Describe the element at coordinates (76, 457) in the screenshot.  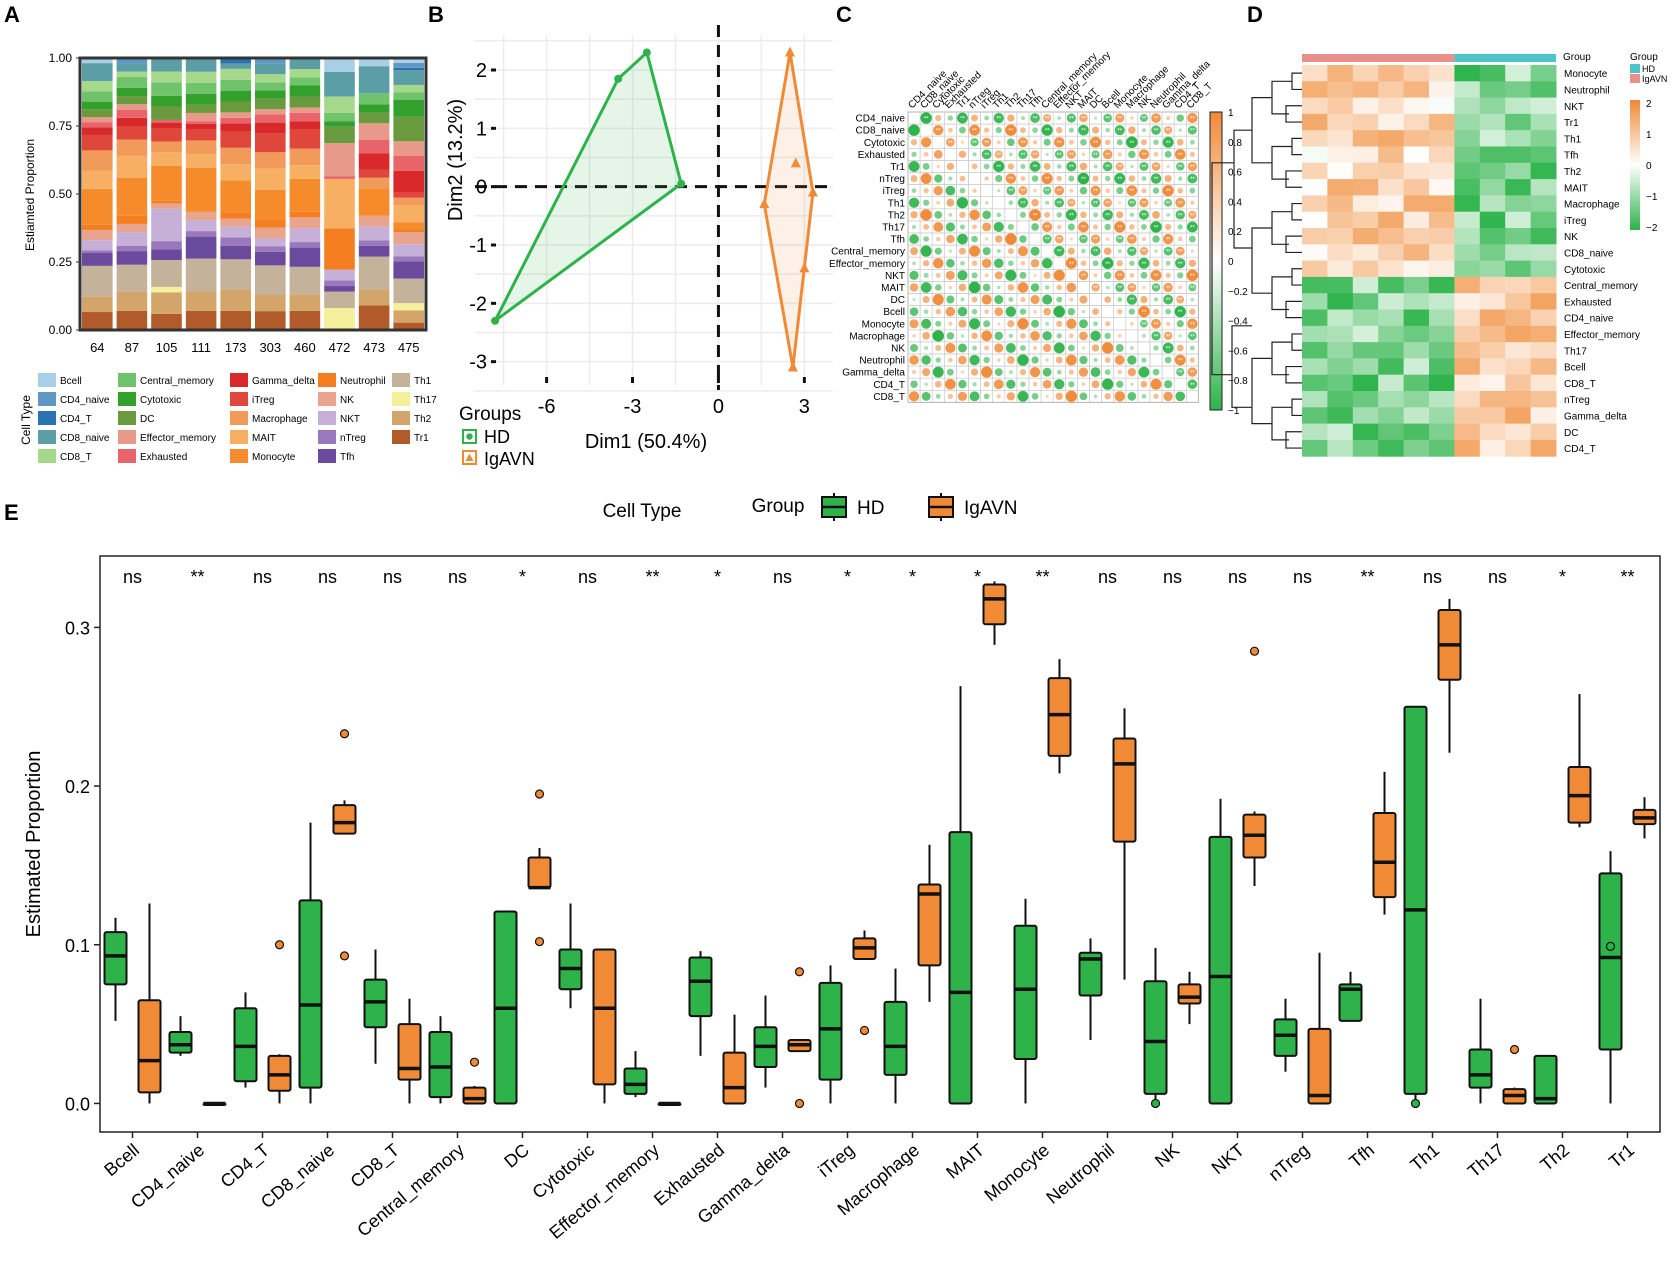
I see `legend-label-CD8_T: CD8_T` at that location.